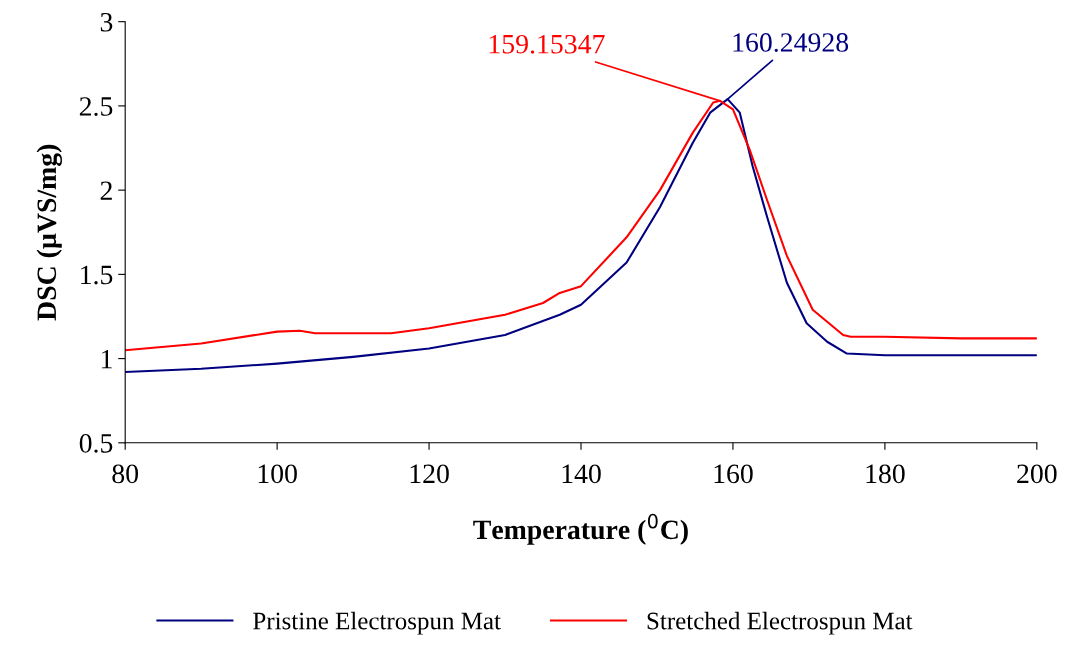 This screenshot has height=657, width=1070. What do you see at coordinates (581, 474) in the screenshot?
I see `x-tick-label: 140` at bounding box center [581, 474].